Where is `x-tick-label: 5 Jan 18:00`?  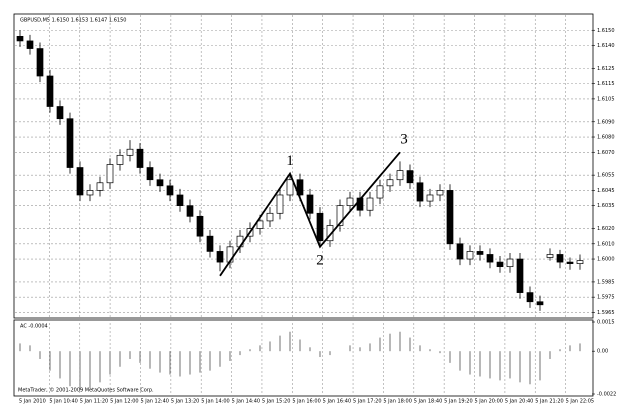 x-tick-label: 5 Jan 18:00 is located at coordinates (397, 402).